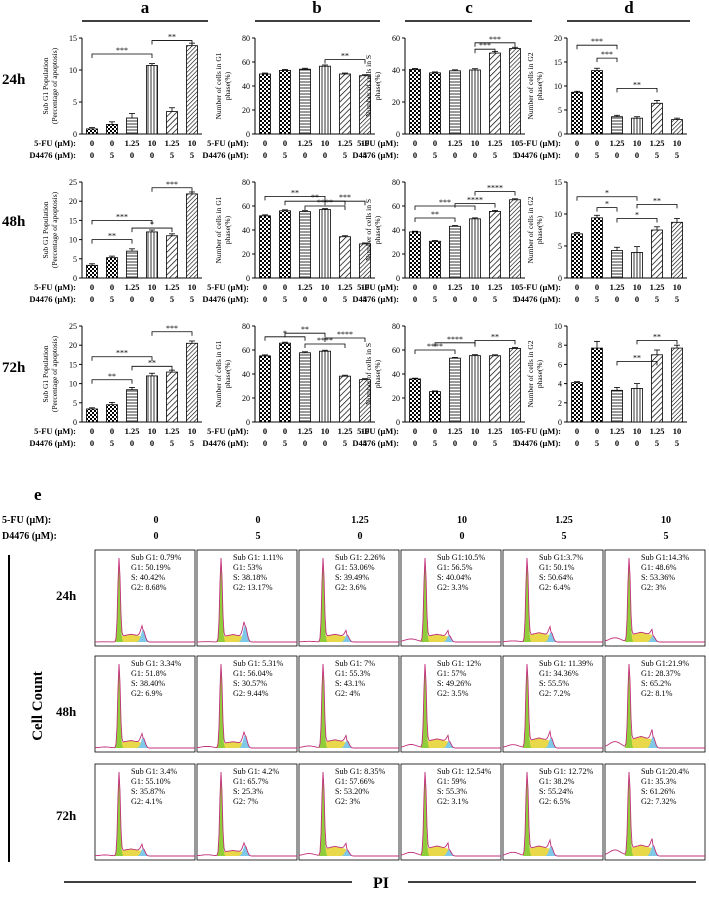  Describe the element at coordinates (653, 587) in the screenshot. I see `flow-stat-line: G2: 3%` at that location.